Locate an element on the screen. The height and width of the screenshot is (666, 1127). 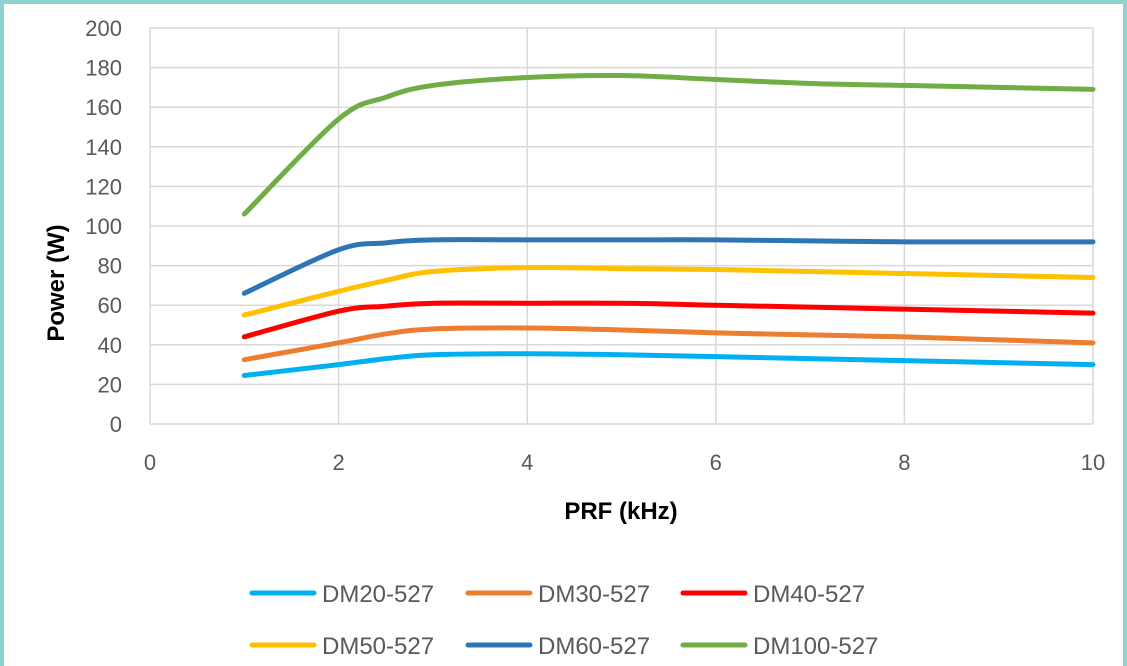
y-tick-label: 80 is located at coordinates (110, 266).